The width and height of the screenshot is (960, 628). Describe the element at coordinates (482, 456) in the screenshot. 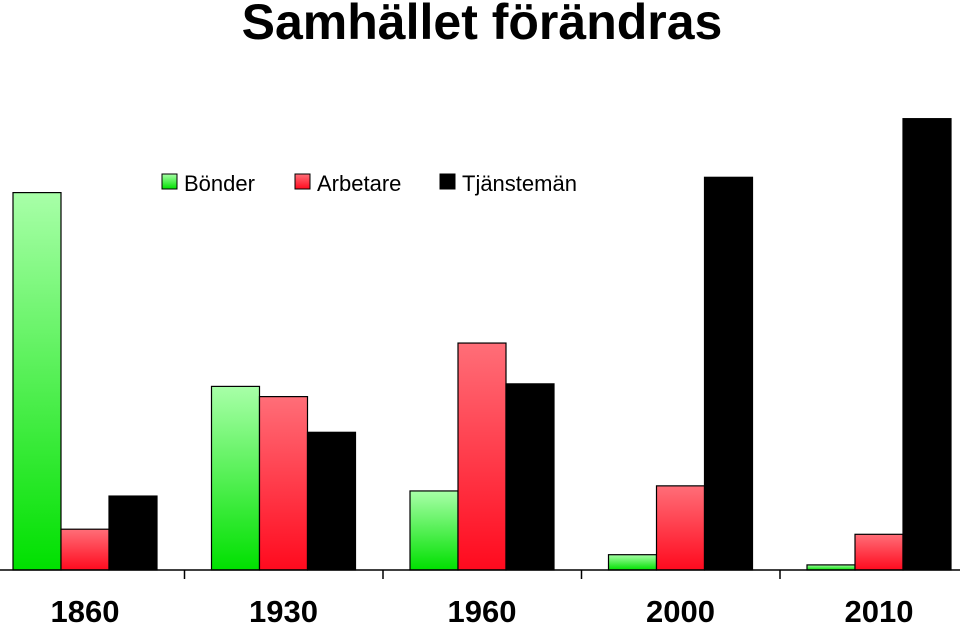

I see `bar-arbetare-1960` at that location.